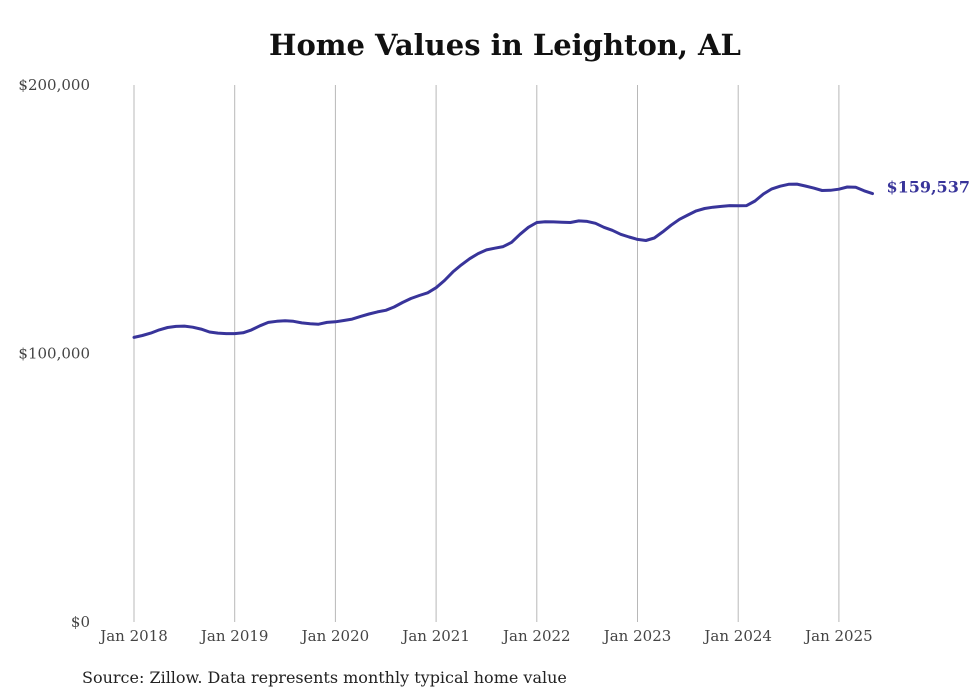 The height and width of the screenshot is (699, 980). I want to click on x-tick-label: Jan 2023, so click(637, 636).